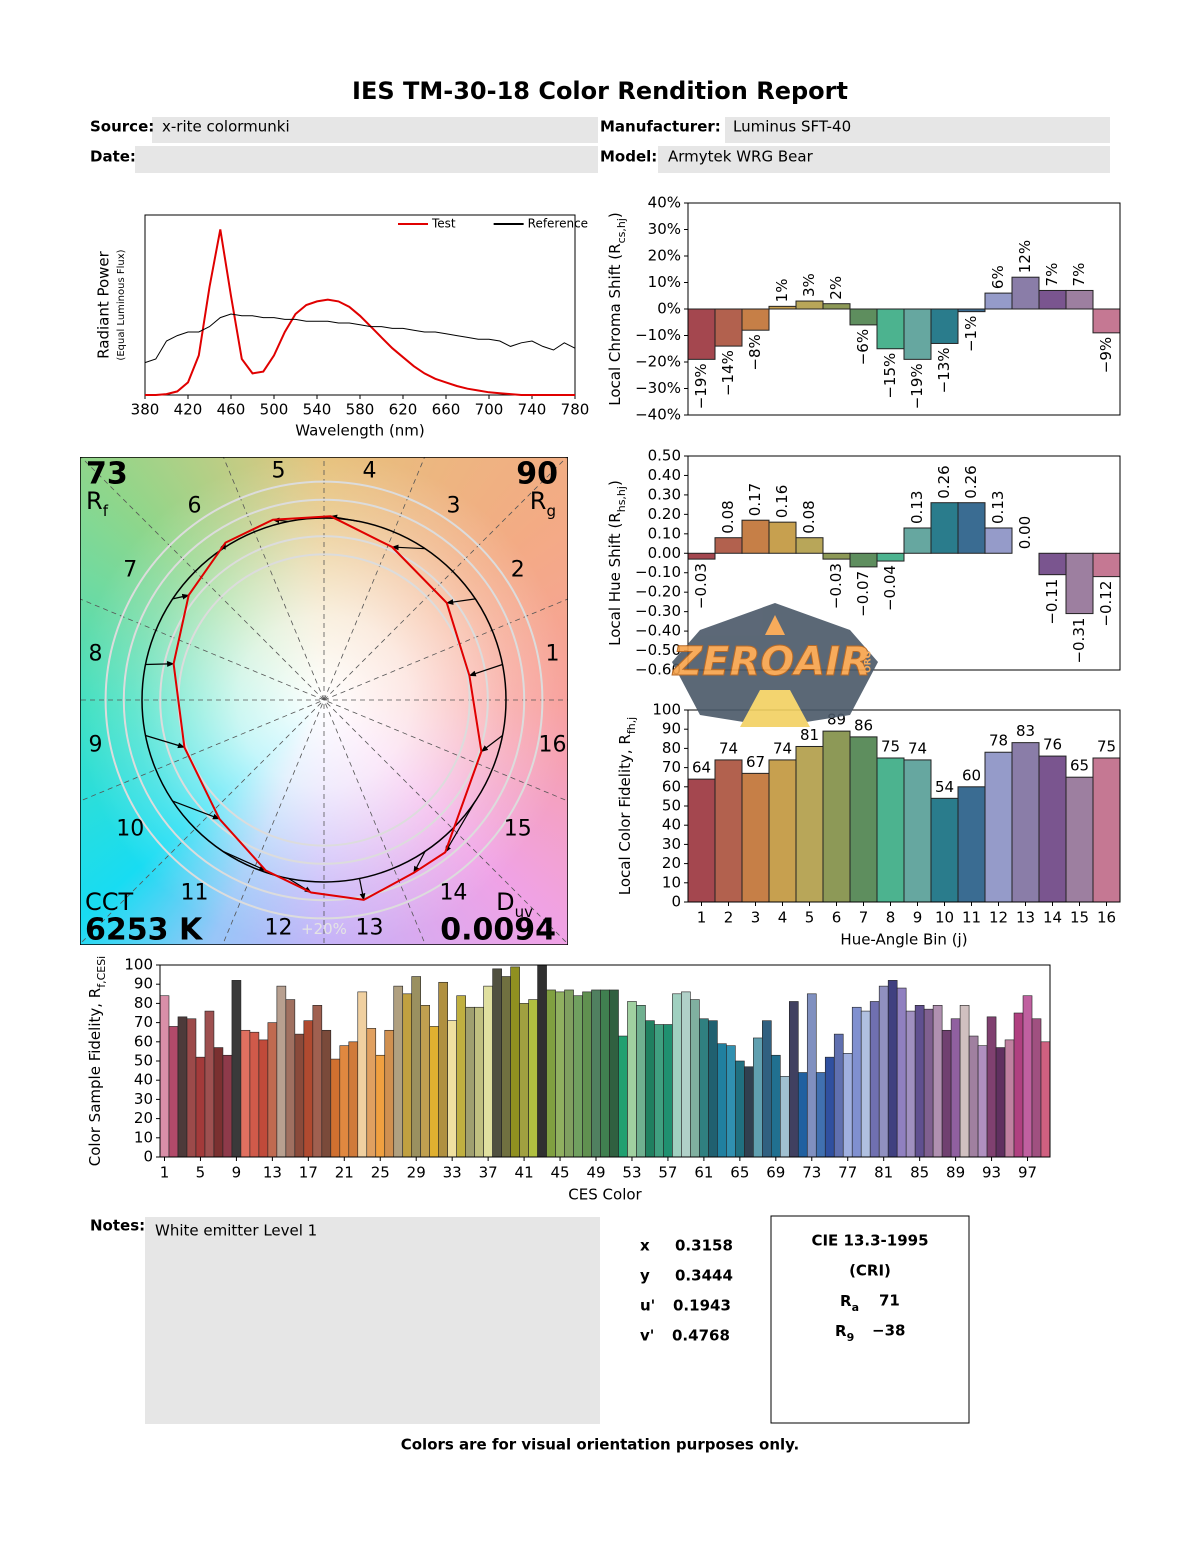 This screenshot has height=1550, width=1200. Describe the element at coordinates (664, 229) in the screenshot. I see `y-tick-label: 30%` at that location.